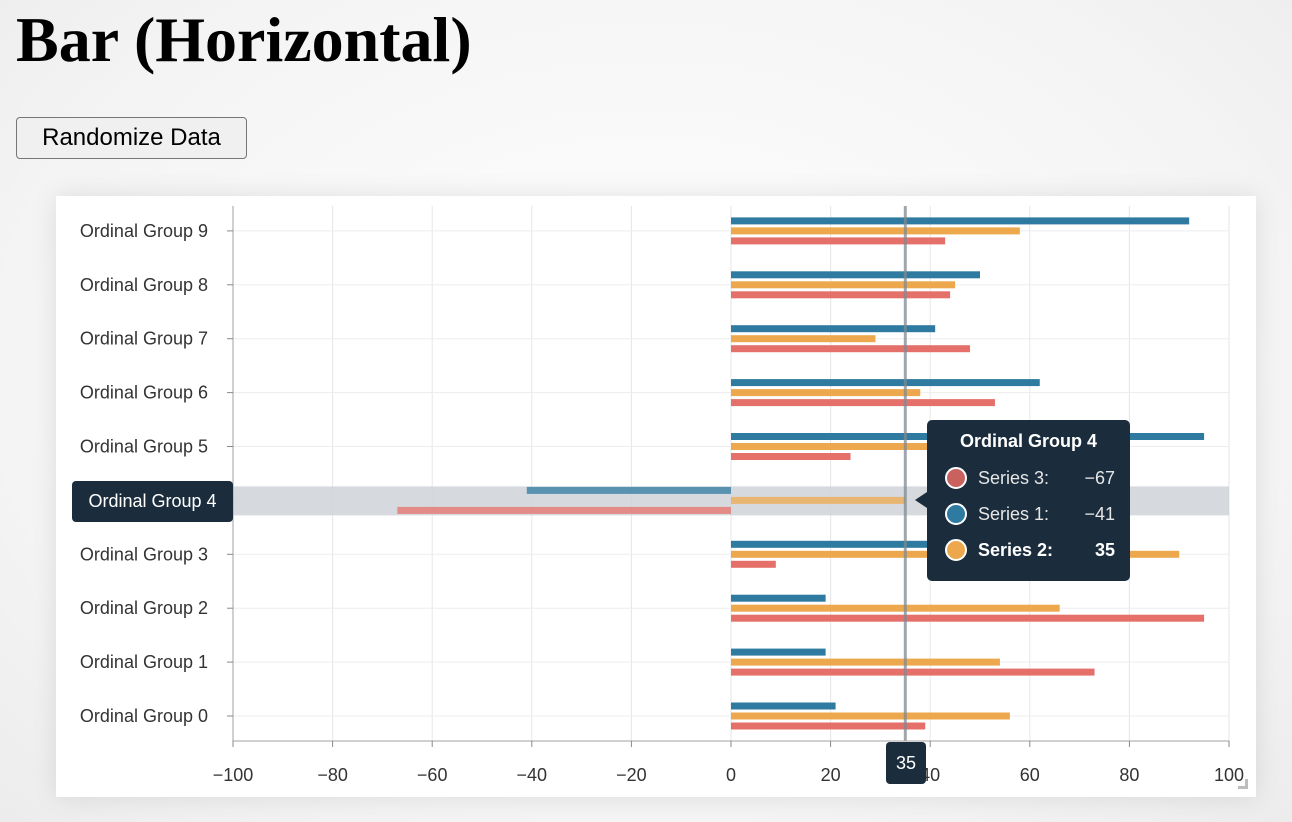 Image resolution: width=1292 pixels, height=822 pixels. Describe the element at coordinates (144, 447) in the screenshot. I see `y-tick-label: Ordinal Group 5` at that location.